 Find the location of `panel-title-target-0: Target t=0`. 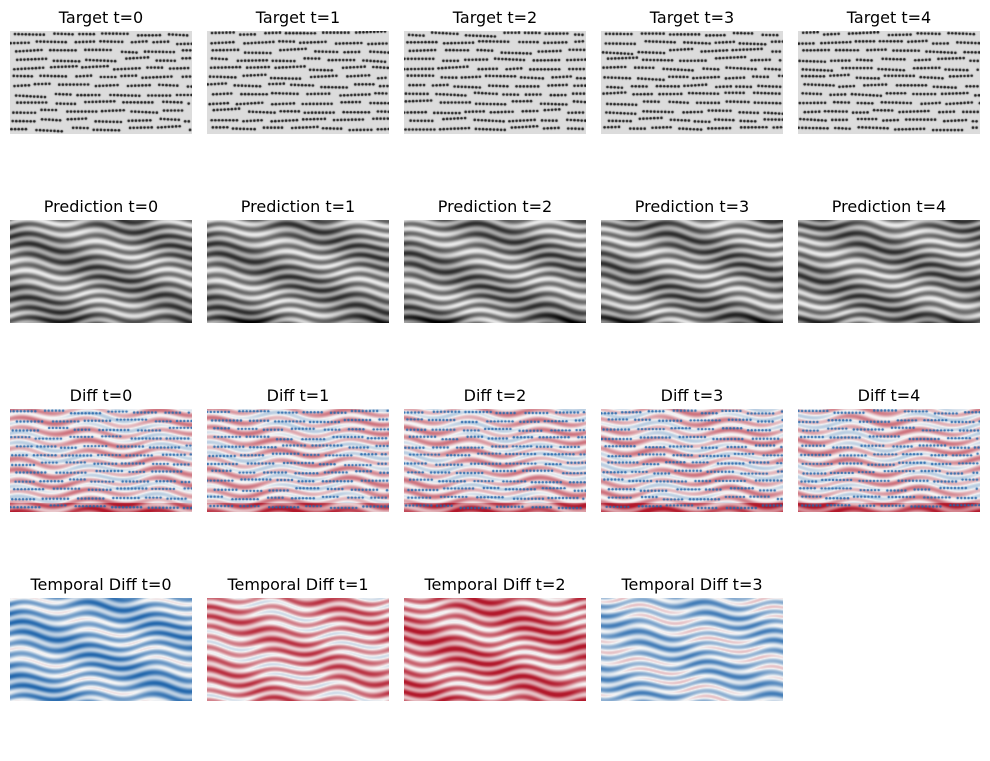

panel-title-target-0: Target t=0 is located at coordinates (101, 17).